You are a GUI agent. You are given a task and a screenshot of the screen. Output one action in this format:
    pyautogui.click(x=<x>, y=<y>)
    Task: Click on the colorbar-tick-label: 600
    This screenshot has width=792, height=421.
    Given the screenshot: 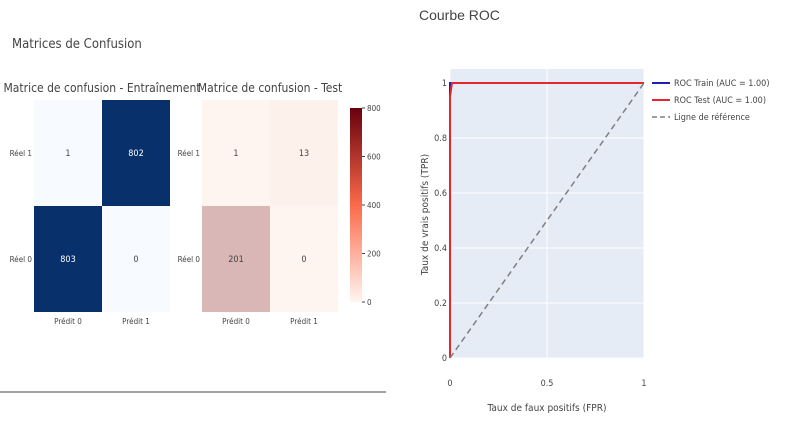 What is the action you would take?
    pyautogui.click(x=374, y=157)
    